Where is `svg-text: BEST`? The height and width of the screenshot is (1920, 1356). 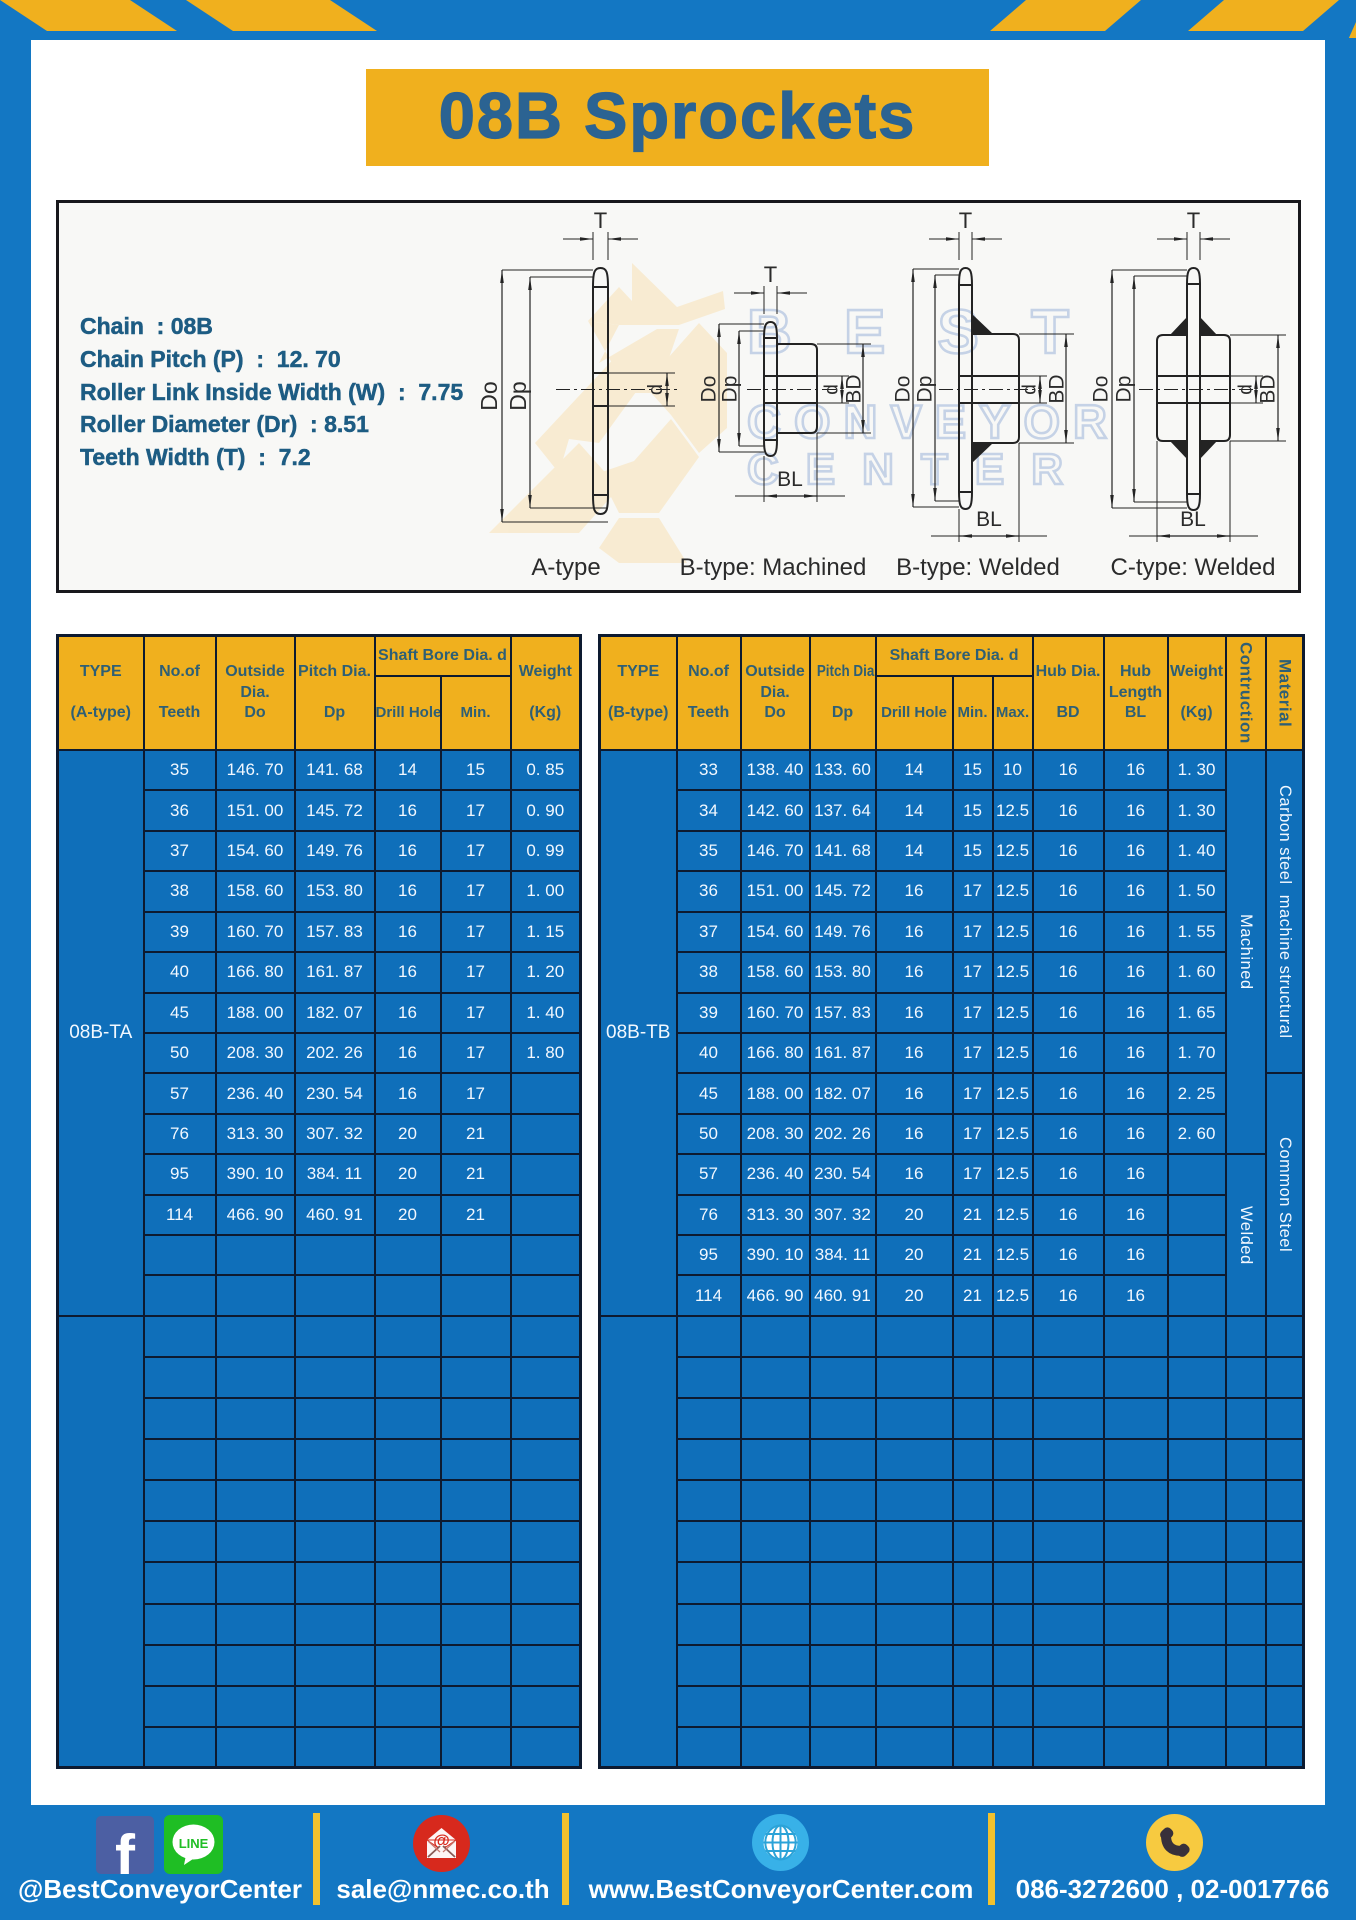 svg-text: BEST is located at coordinates (912, 332).